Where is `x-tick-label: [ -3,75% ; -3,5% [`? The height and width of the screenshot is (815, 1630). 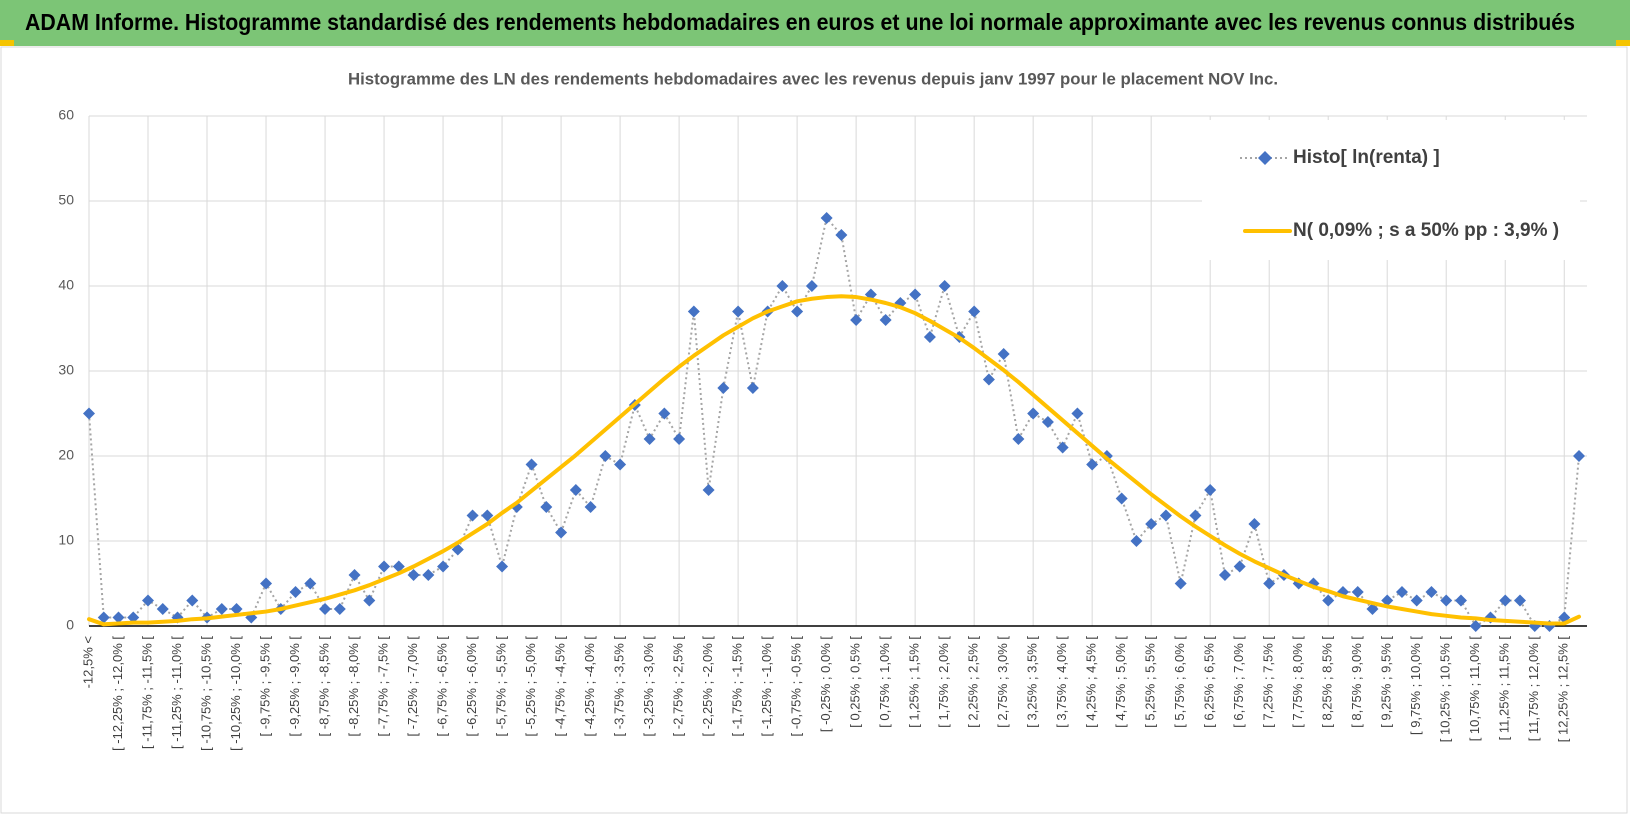
x-tick-label: [ -3,75% ; -3,5% [ is located at coordinates (619, 686).